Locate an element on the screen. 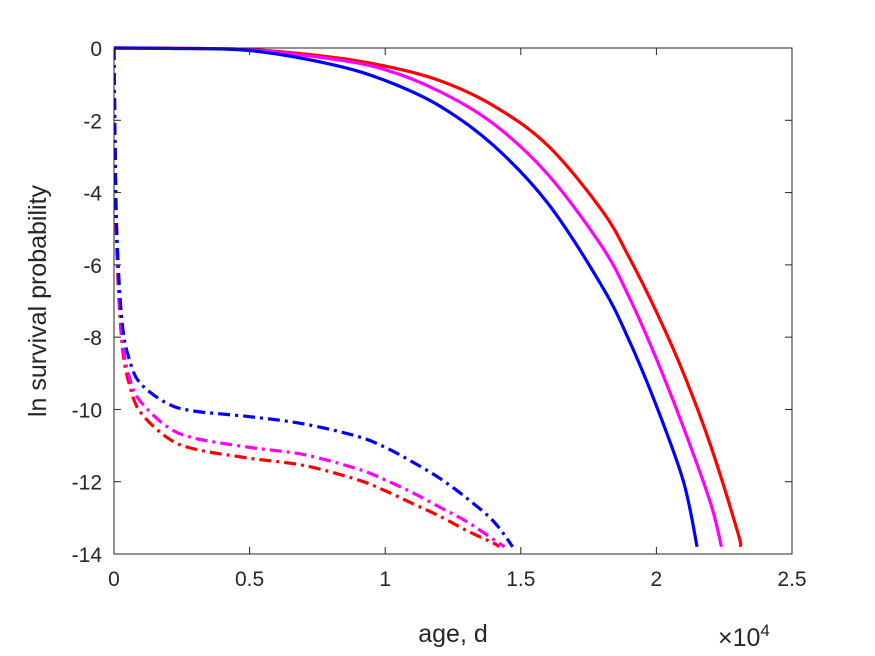 The width and height of the screenshot is (875, 656). x-tick-label: 1 is located at coordinates (385, 579).